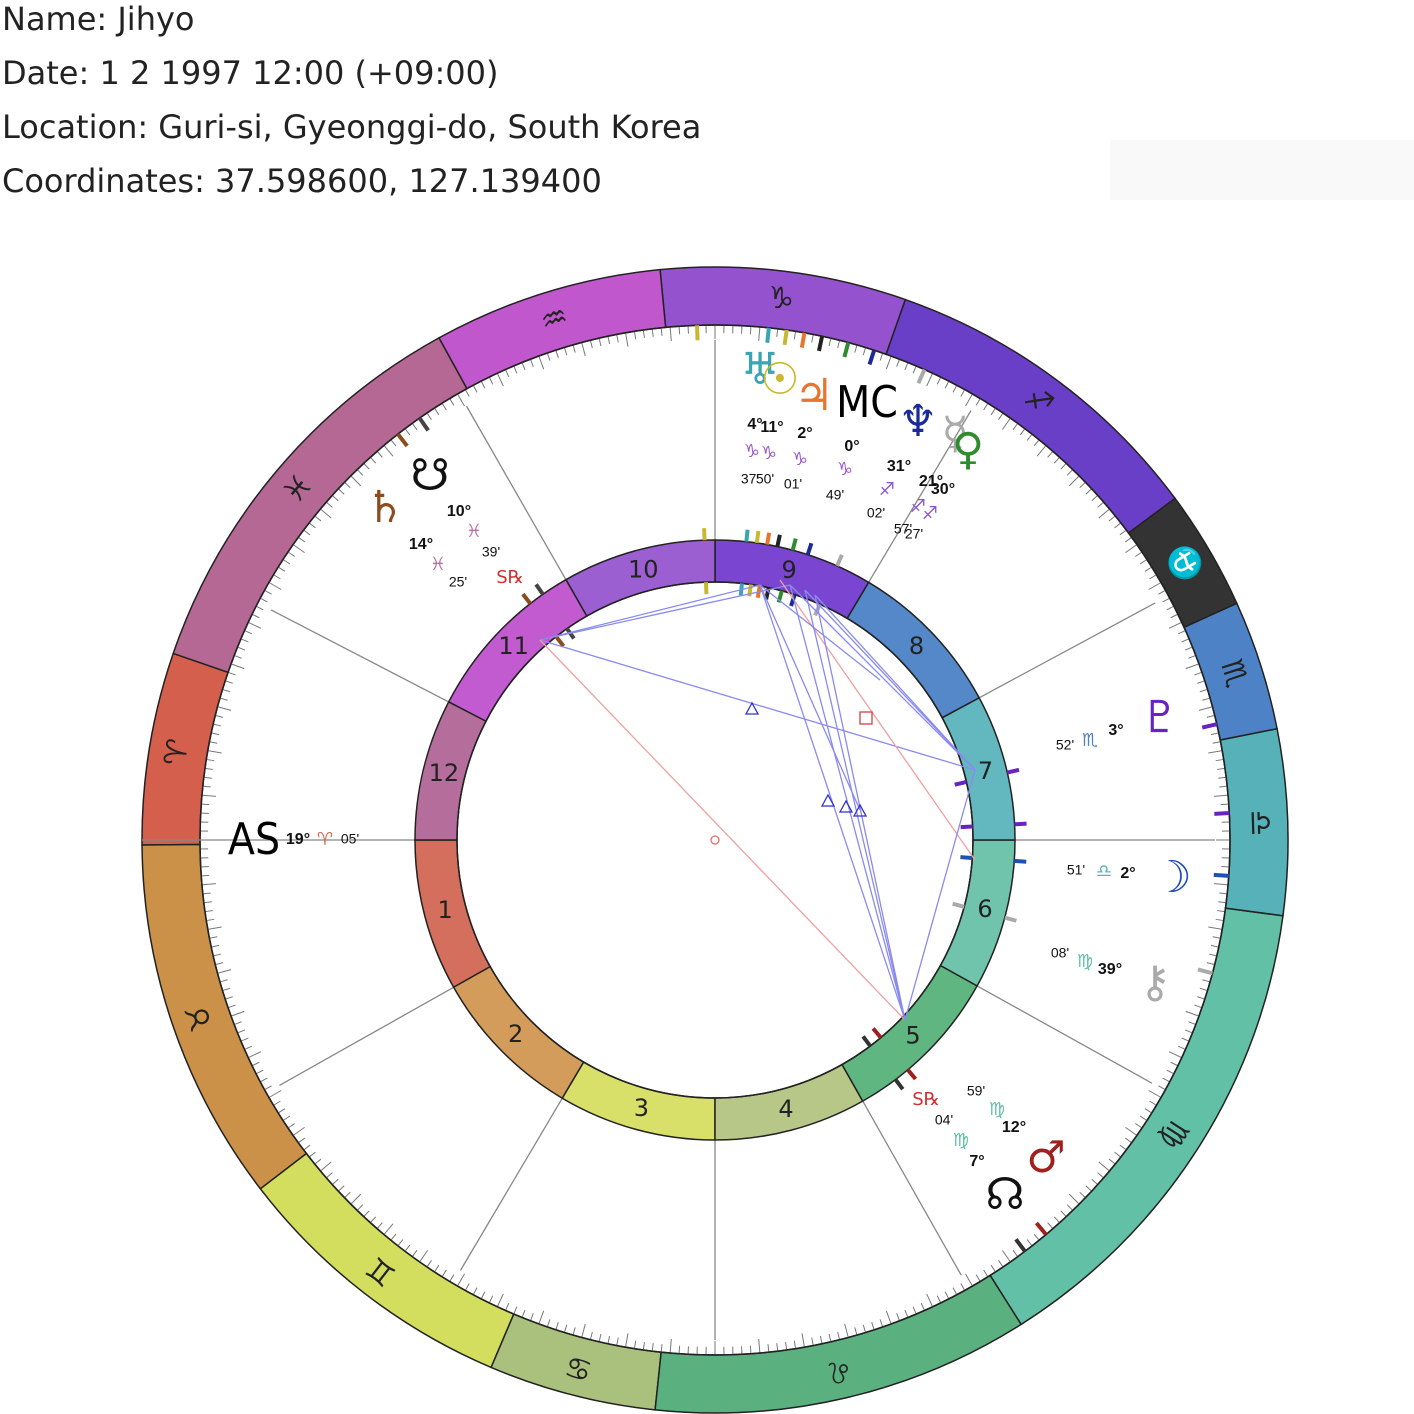  Describe the element at coordinates (926, 1099) in the screenshot. I see `retrograde: S℞` at that location.